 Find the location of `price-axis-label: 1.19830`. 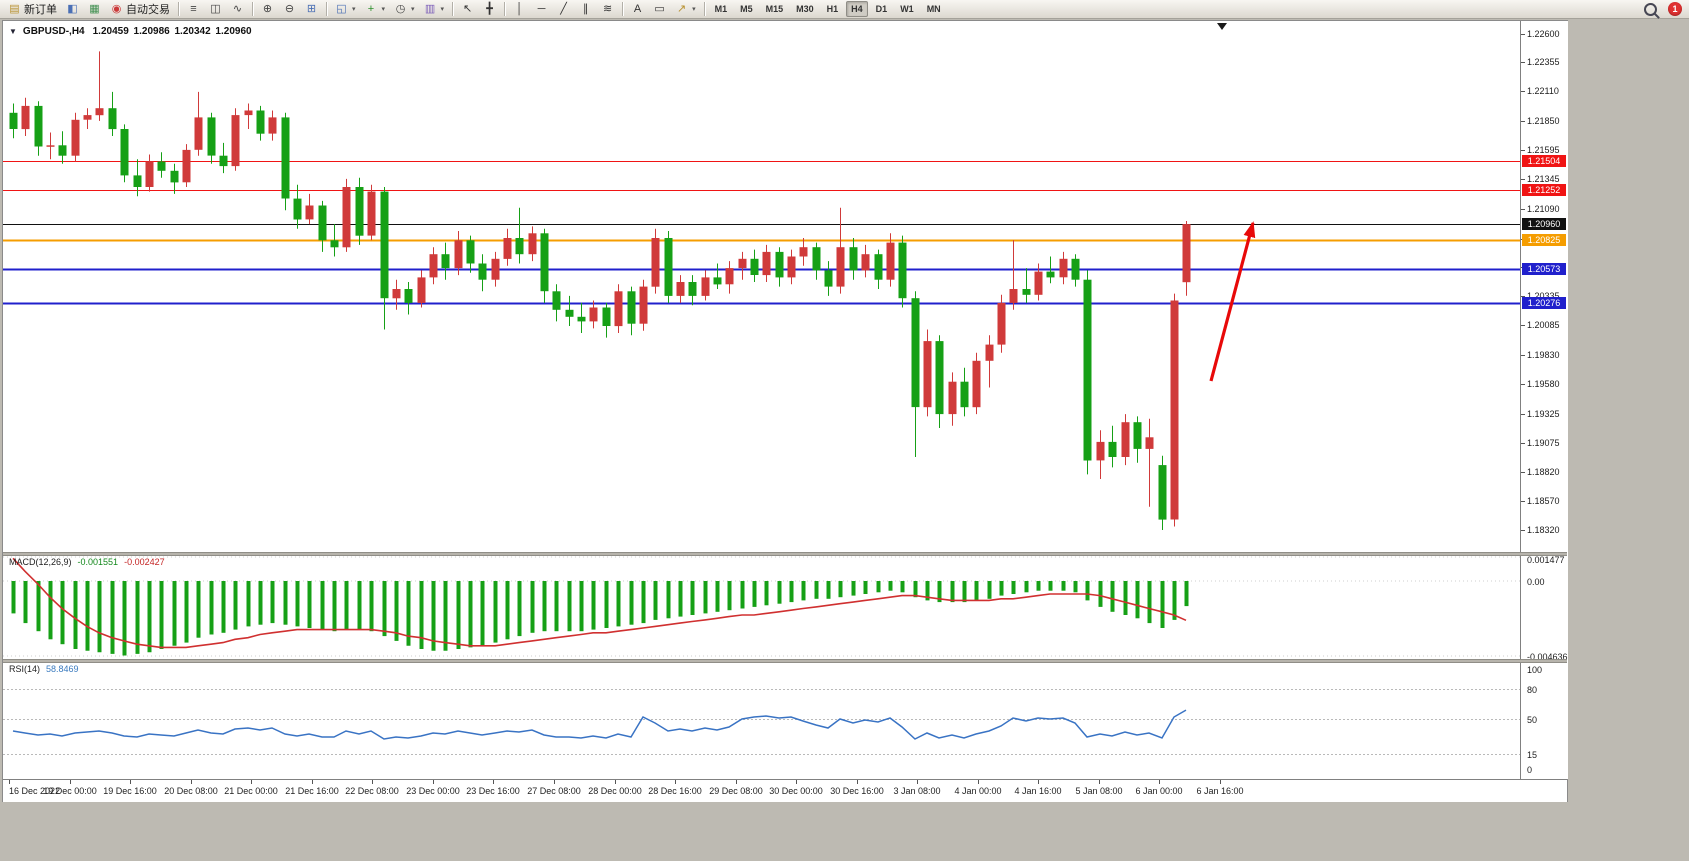

price-axis-label: 1.19830 is located at coordinates (1543, 355).